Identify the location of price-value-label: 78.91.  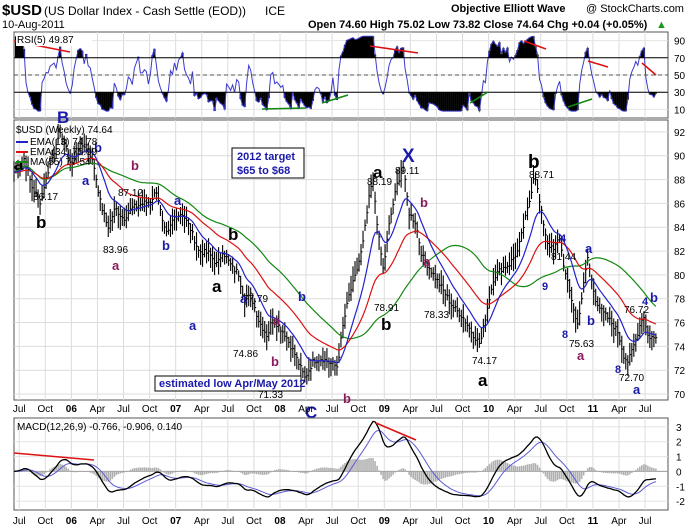
(386, 308).